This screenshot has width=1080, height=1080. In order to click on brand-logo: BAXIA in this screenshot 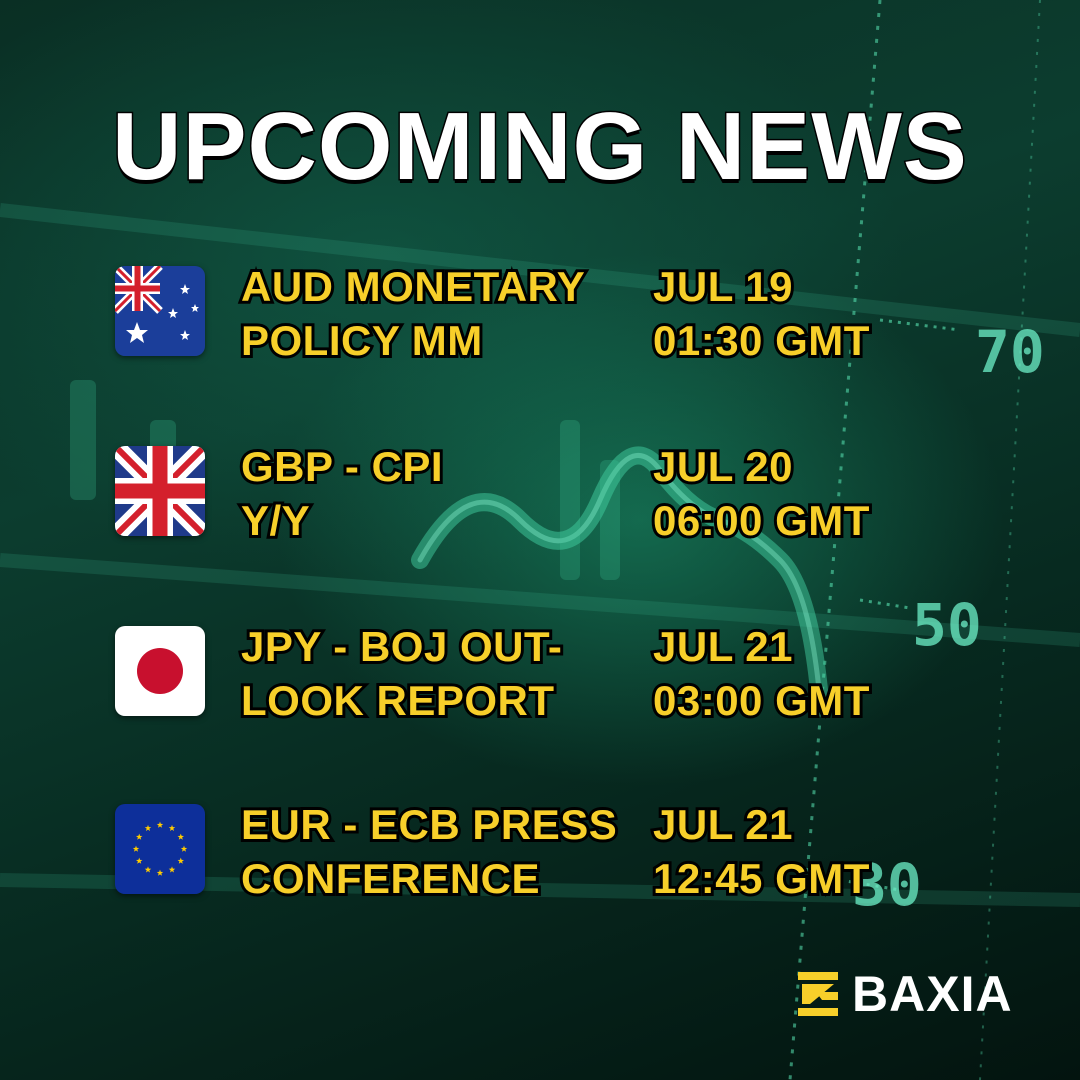, I will do `click(916, 994)`.